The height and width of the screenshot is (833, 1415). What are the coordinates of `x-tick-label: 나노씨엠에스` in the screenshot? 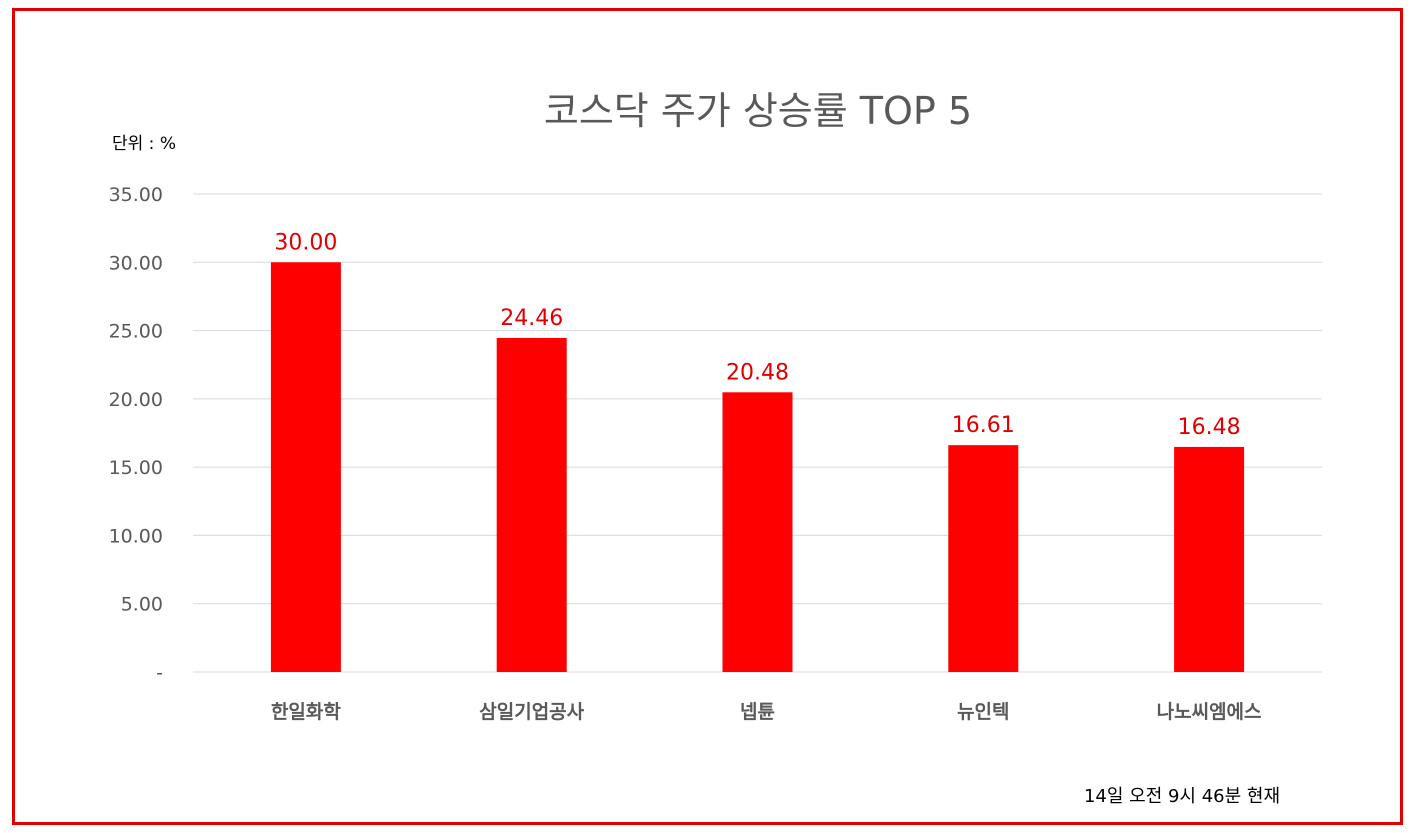 It's located at (1209, 712).